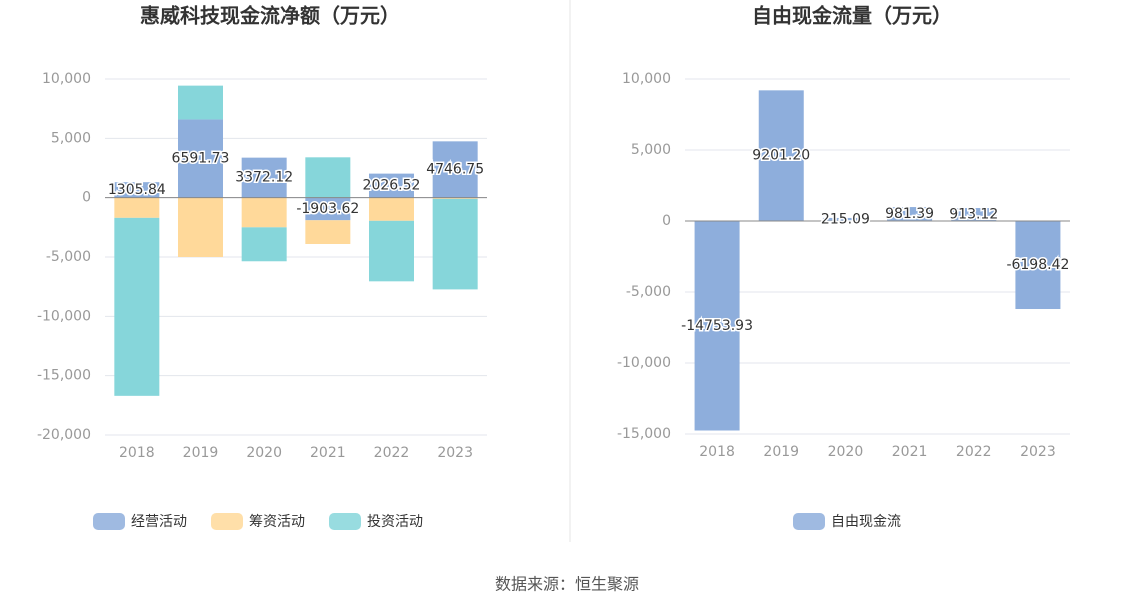  Describe the element at coordinates (852, 16) in the screenshot. I see `chart-title: 自由现金流量（万元）` at that location.